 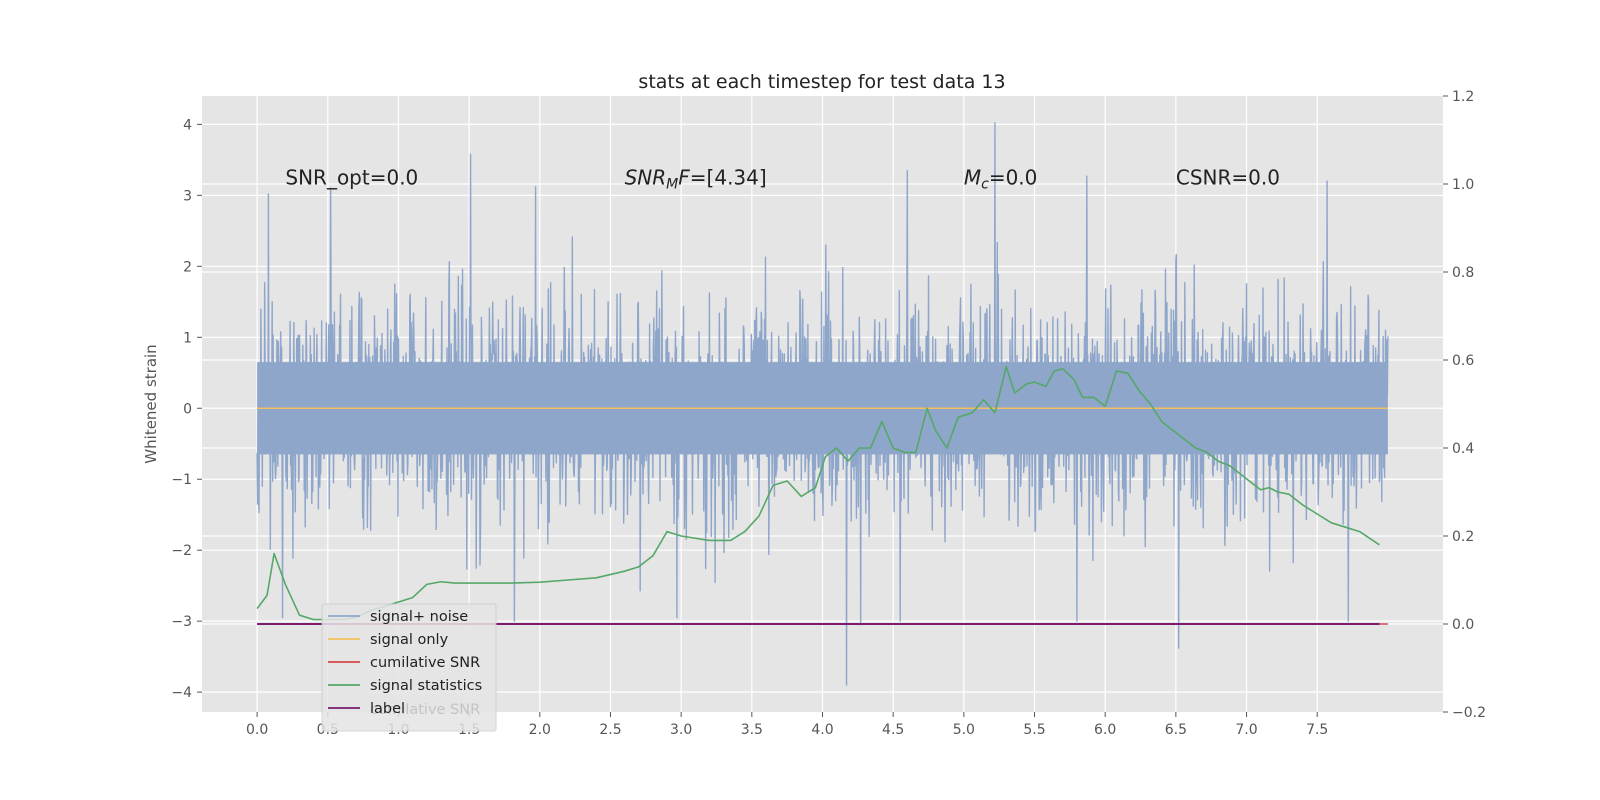 I want to click on annotation-0: SNR_opt=0.0, so click(x=351, y=178).